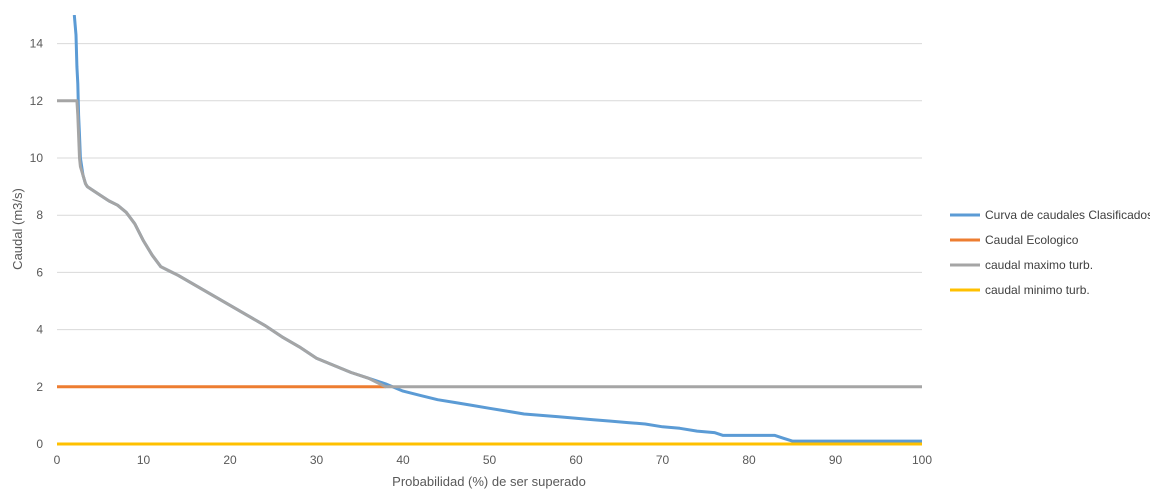  I want to click on x-tick-labels: 0 10 20 30 40 50 60 70 80 90 100, so click(493, 460).